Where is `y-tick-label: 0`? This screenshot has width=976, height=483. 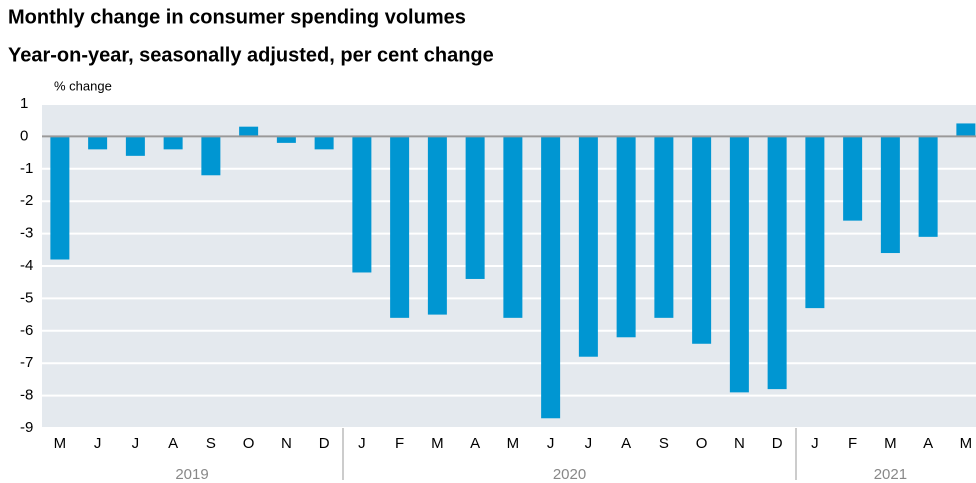
y-tick-label: 0 is located at coordinates (24, 135).